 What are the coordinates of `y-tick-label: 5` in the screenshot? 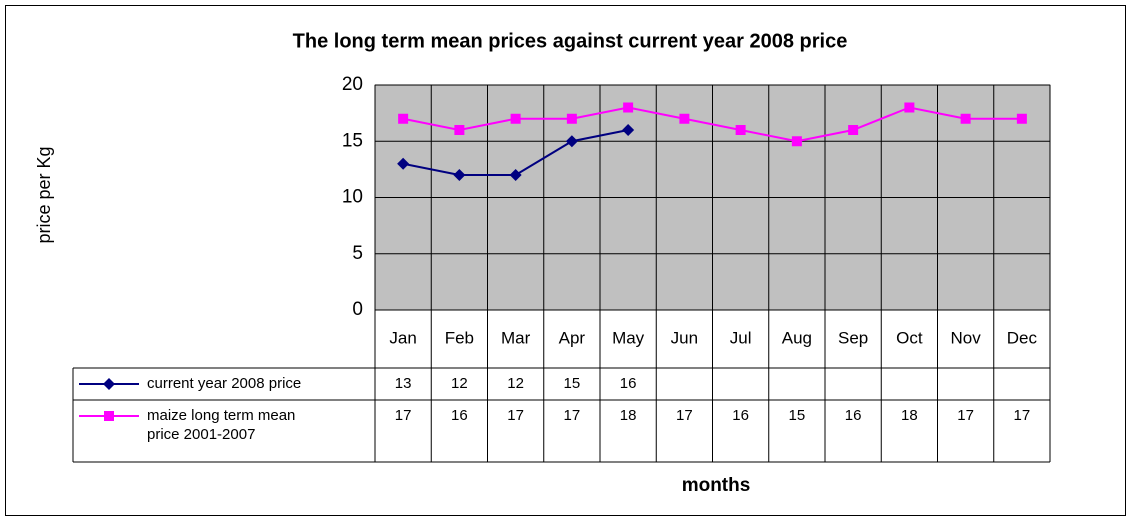 It's located at (357, 253).